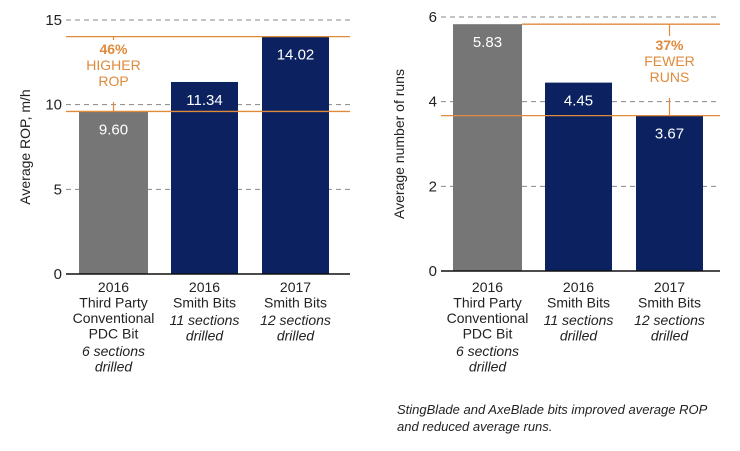 The height and width of the screenshot is (451, 740). I want to click on runs-category-label: PDC Bit, so click(488, 334).